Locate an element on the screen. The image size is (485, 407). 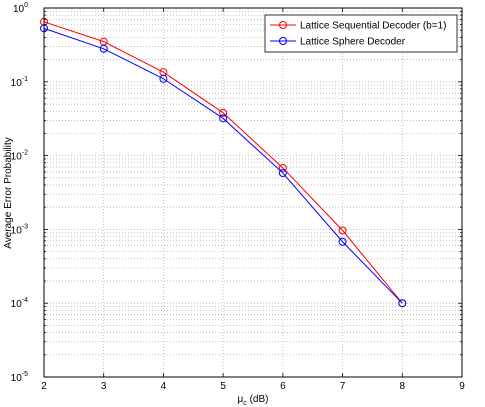
x-tick-label: 7 is located at coordinates (343, 386).